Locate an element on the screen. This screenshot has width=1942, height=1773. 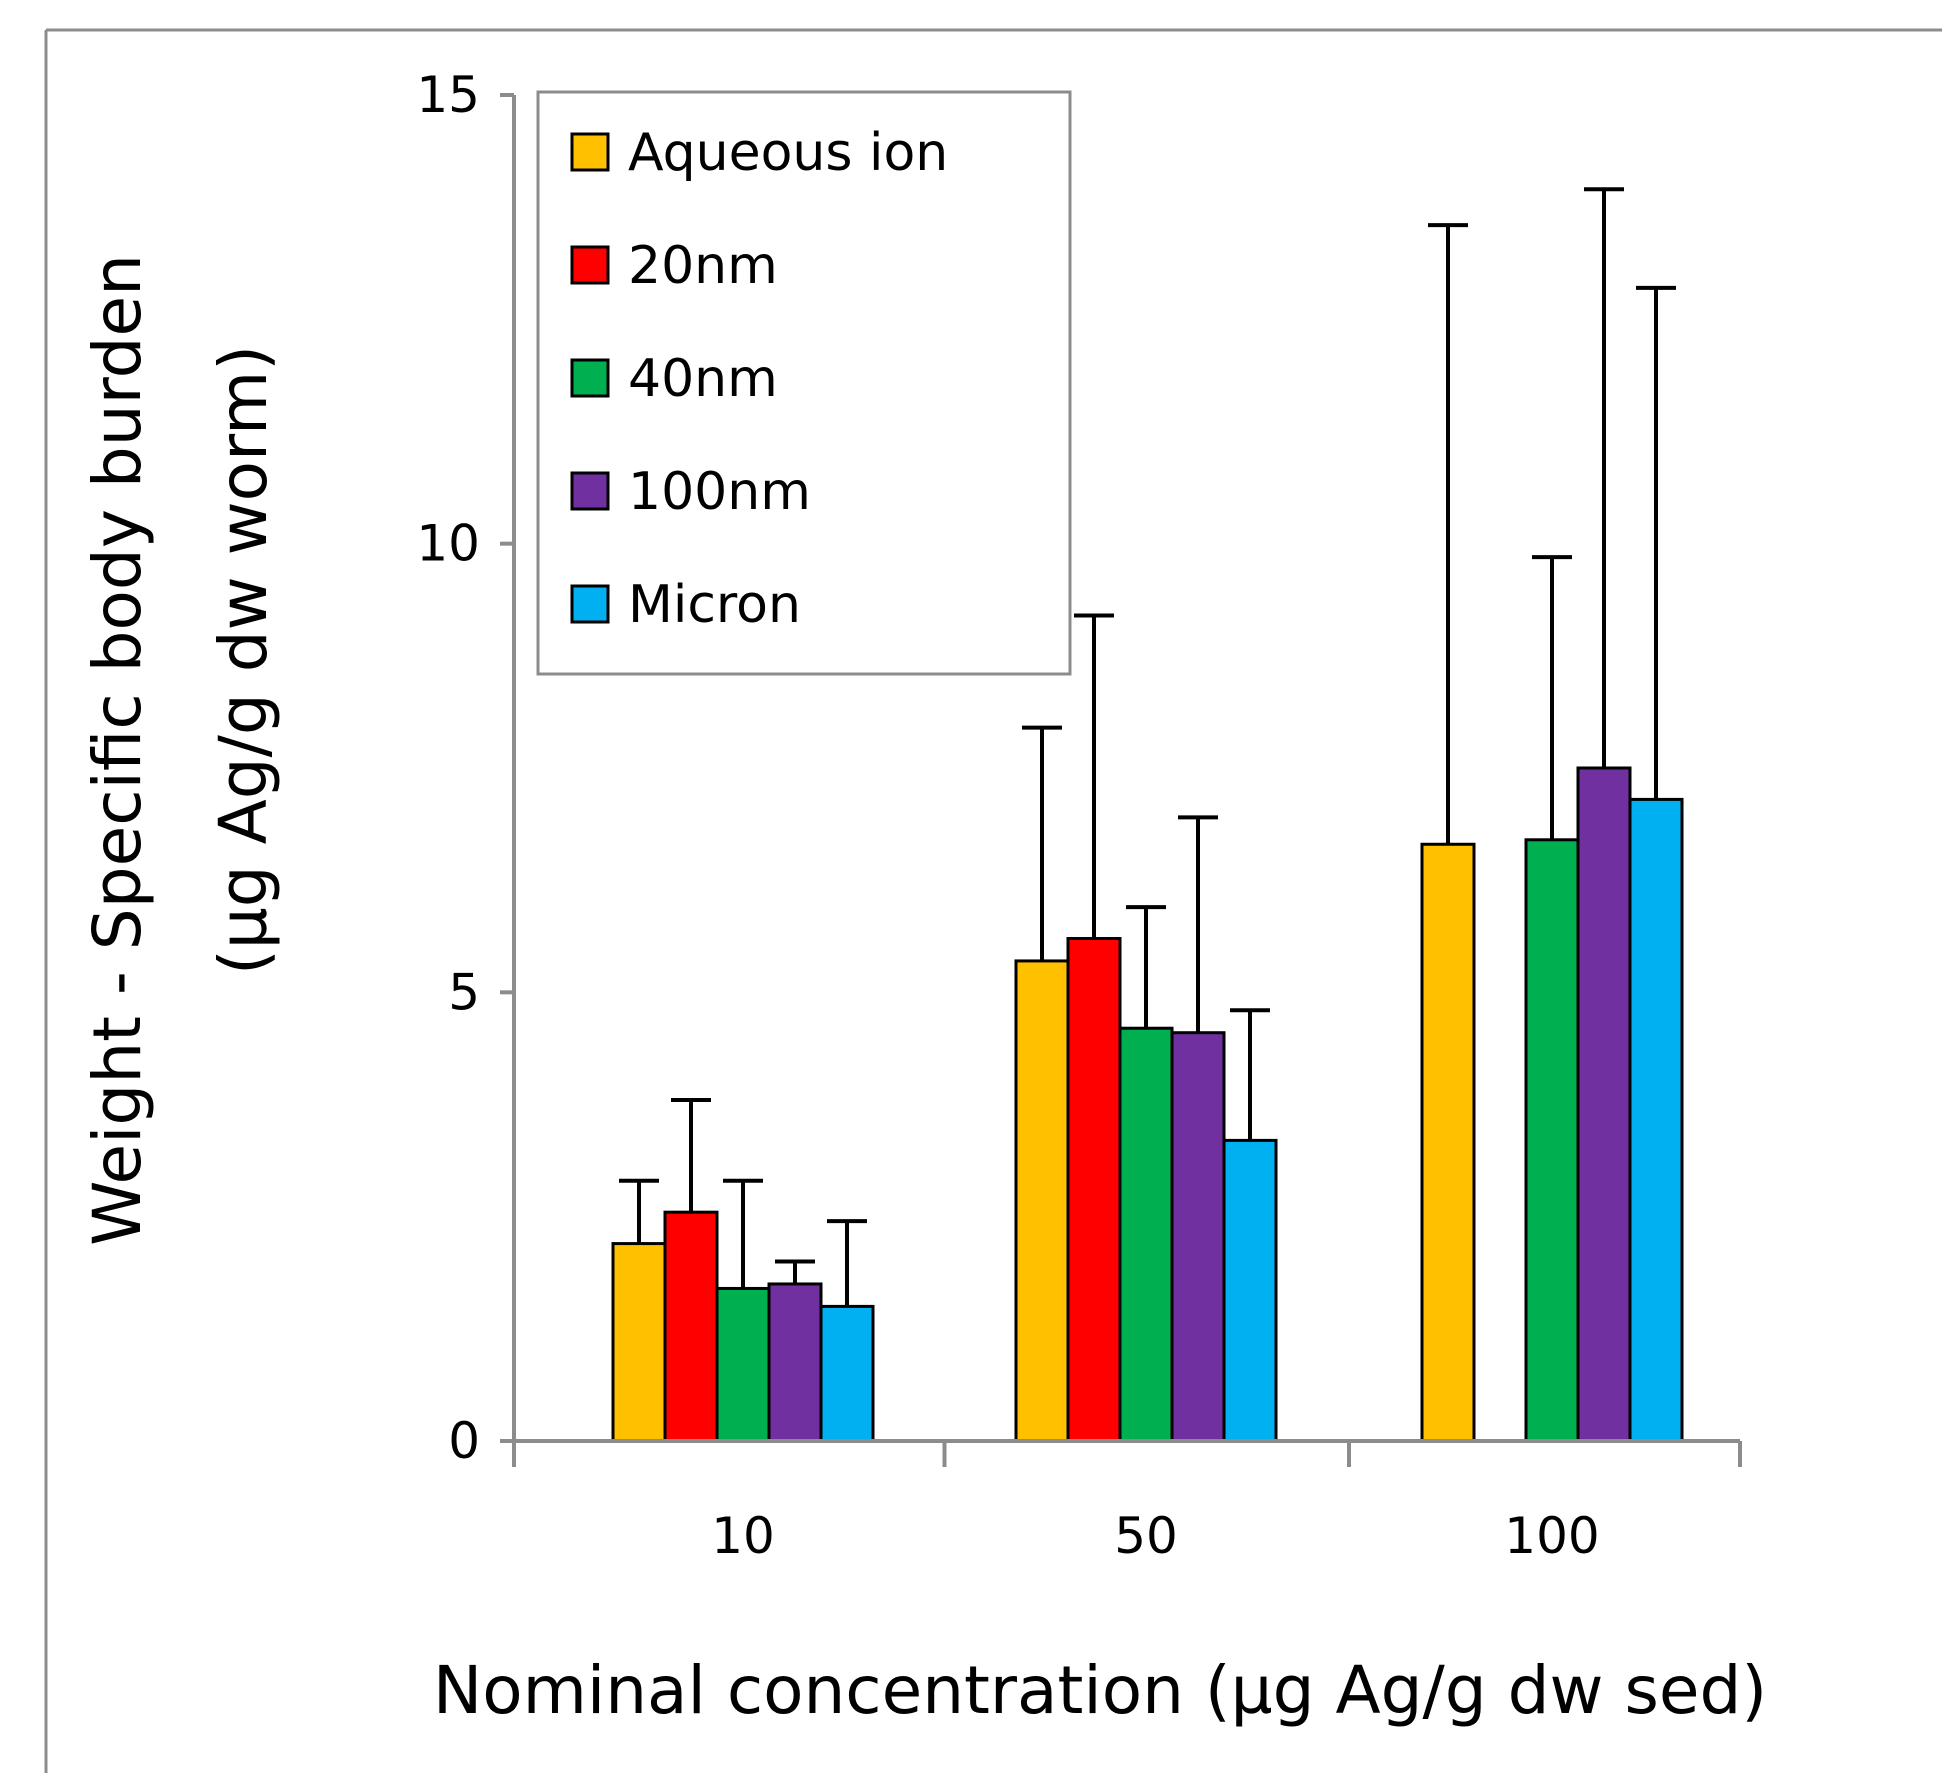
legend-label-100nm: 100nm is located at coordinates (719, 492).